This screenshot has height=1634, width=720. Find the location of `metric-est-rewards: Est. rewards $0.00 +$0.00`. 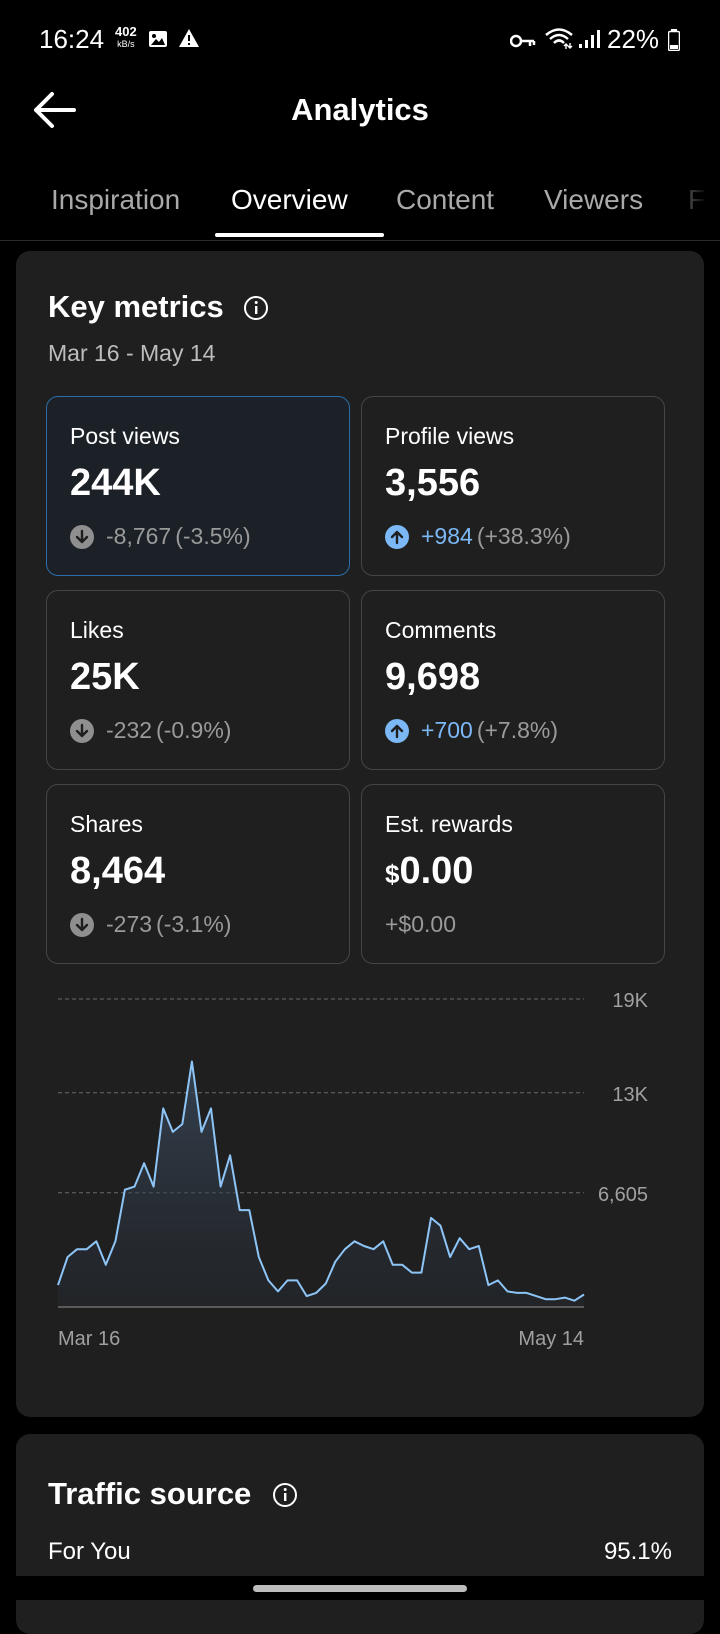

metric-est-rewards: Est. rewards $0.00 +$0.00 is located at coordinates (513, 874).